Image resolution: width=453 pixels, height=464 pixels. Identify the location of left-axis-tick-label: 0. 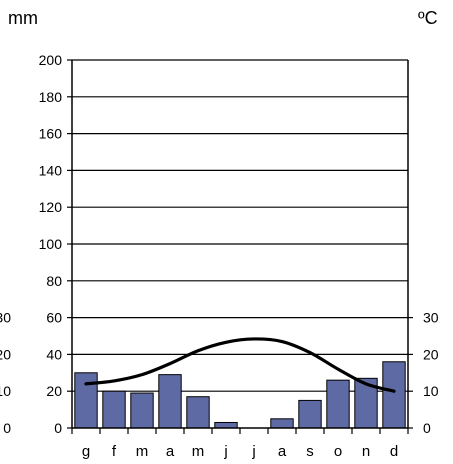
(58, 428).